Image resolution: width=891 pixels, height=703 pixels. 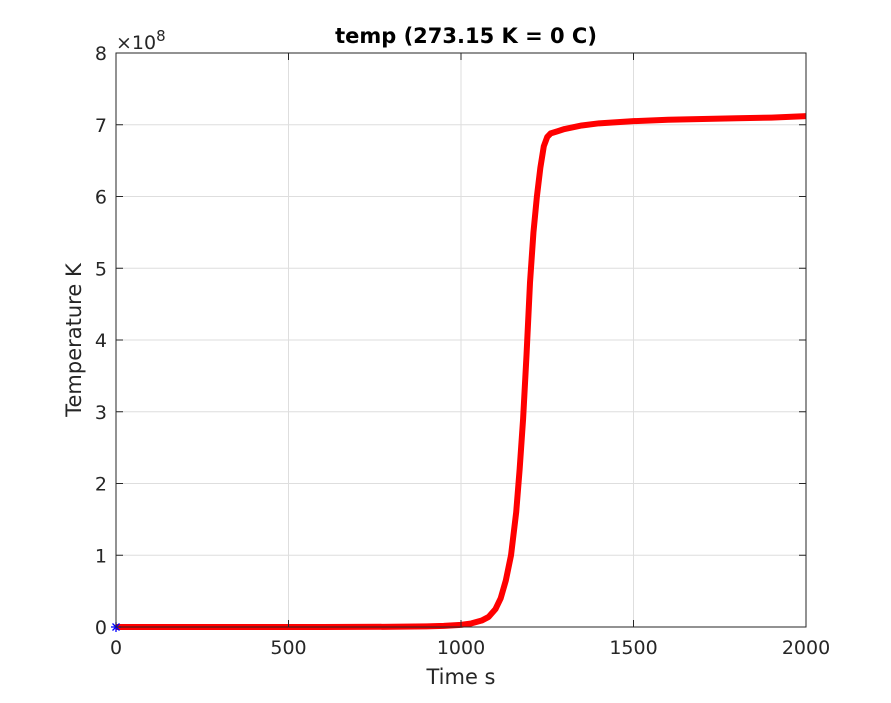 What do you see at coordinates (460, 677) in the screenshot?
I see `x-axis-label: Time s` at bounding box center [460, 677].